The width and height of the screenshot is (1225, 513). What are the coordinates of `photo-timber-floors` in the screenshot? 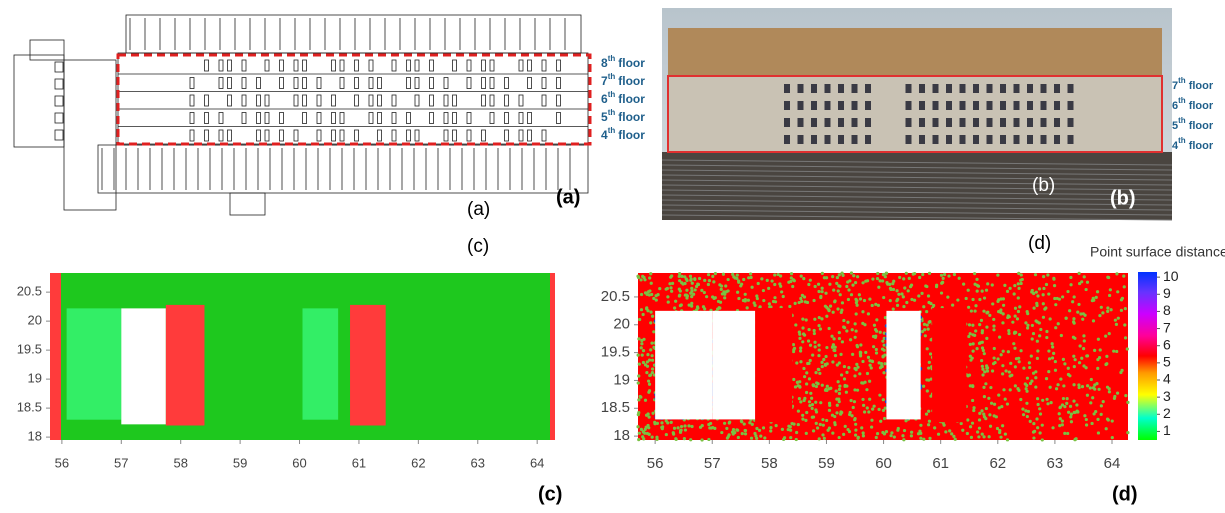 It's located at (915, 53).